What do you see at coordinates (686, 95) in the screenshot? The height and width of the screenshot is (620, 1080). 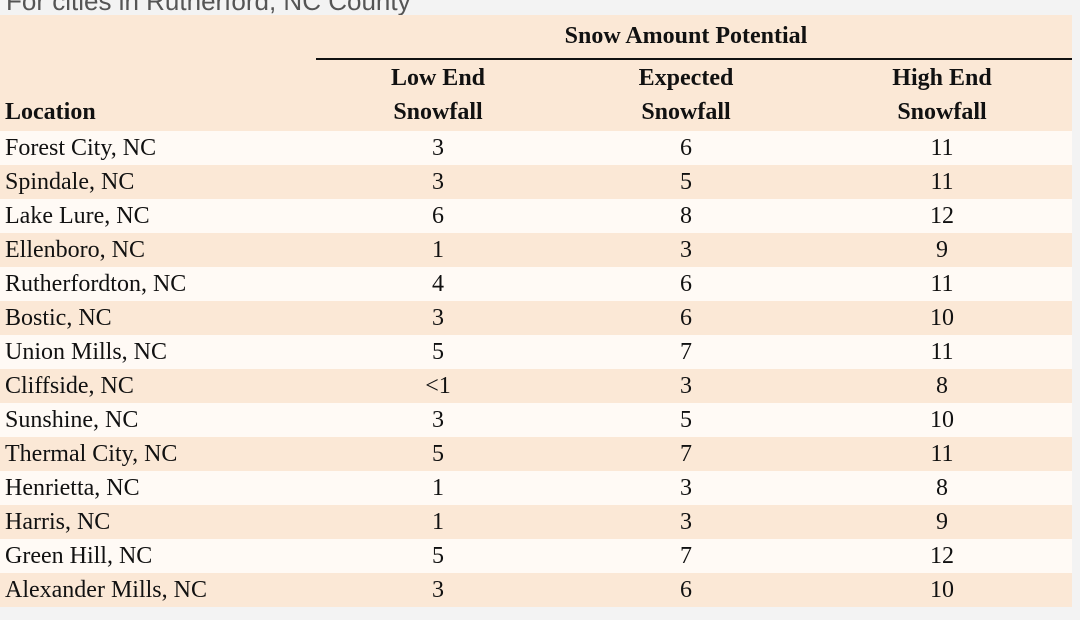 I see `column-header: Expected Snowfall` at bounding box center [686, 95].